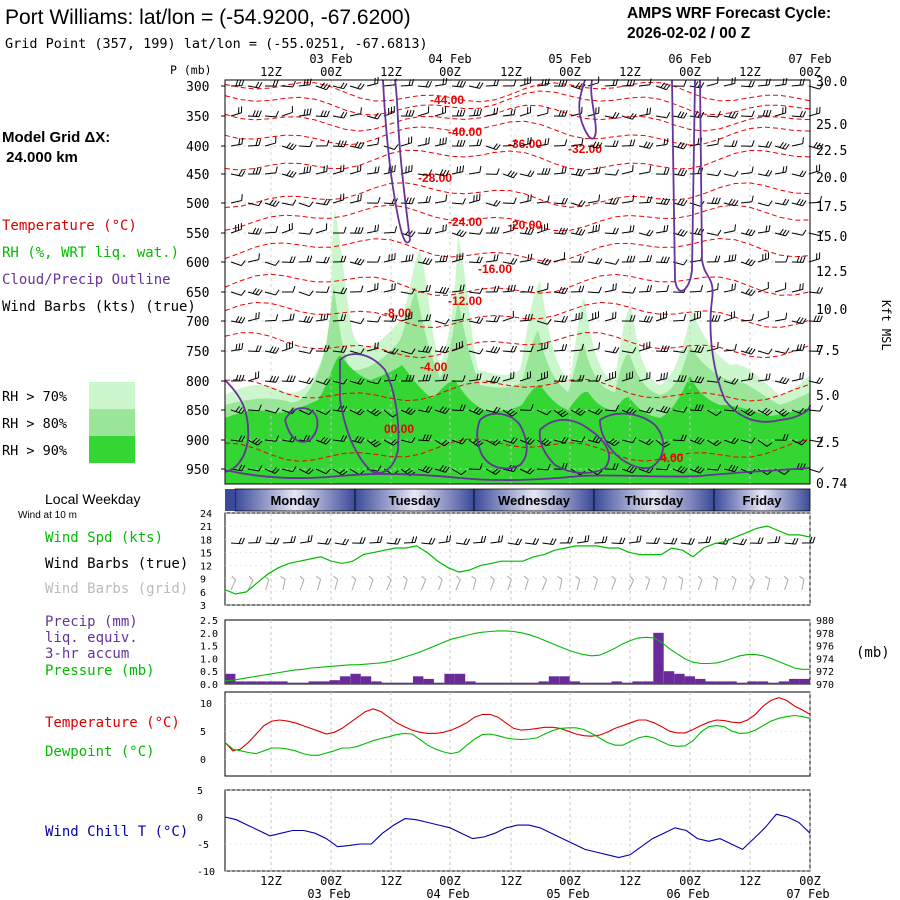 Image resolution: width=900 pixels, height=900 pixels. I want to click on dewpoint-line, so click(517, 735).